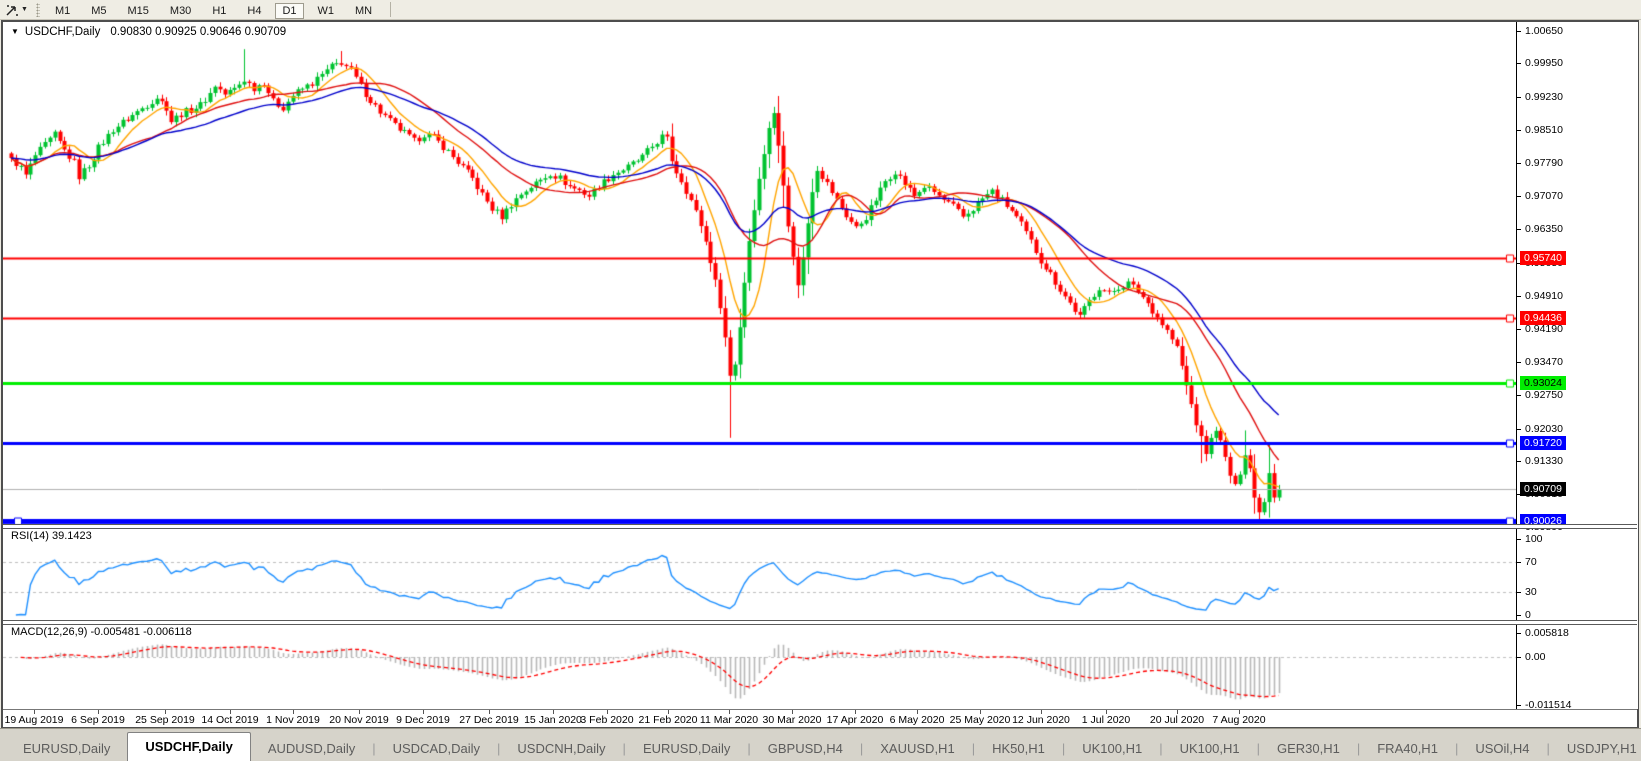 This screenshot has width=1641, height=761. Describe the element at coordinates (364, 10) in the screenshot. I see `timeframe-button-mn: MN` at that location.